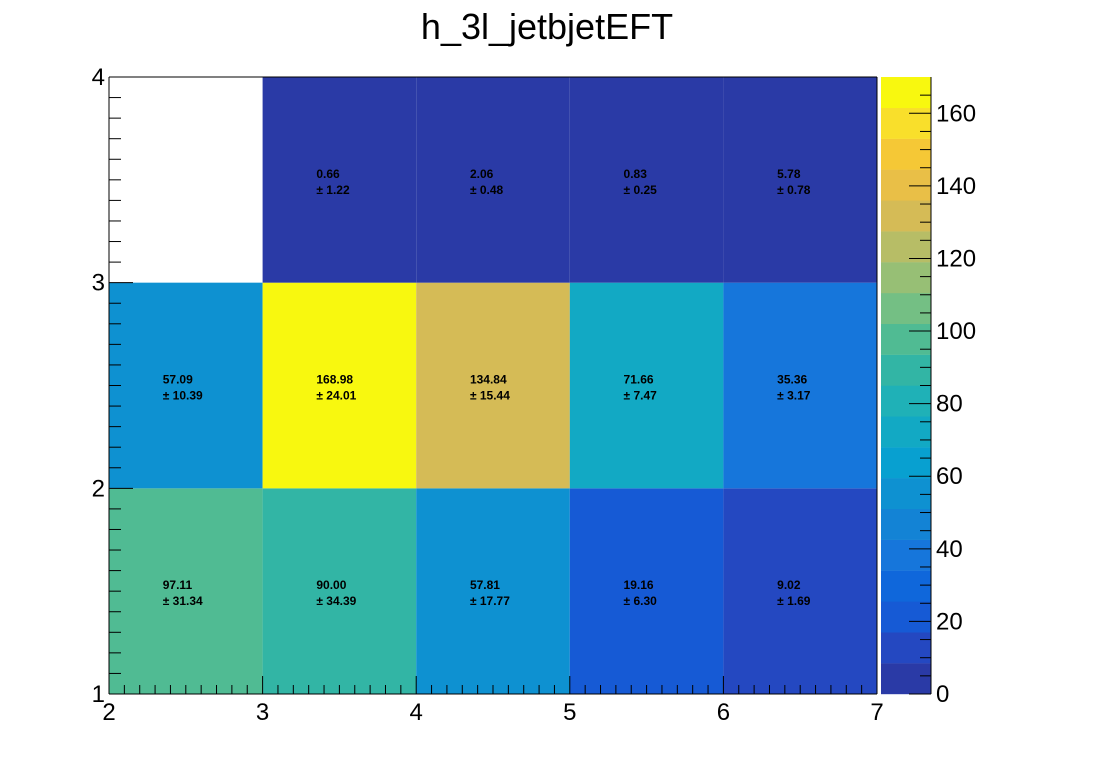 The image size is (1096, 772). Describe the element at coordinates (333, 190) in the screenshot. I see `cell-error-label-10: ± 1.22` at that location.